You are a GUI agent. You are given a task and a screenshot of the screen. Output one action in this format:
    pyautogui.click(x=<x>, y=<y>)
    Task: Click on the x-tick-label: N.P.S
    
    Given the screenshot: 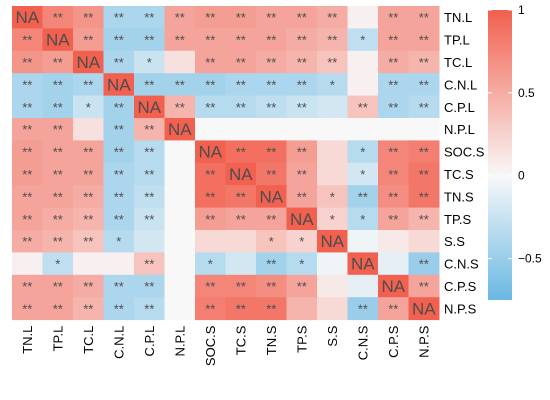 What is the action you would take?
    pyautogui.click(x=424, y=341)
    